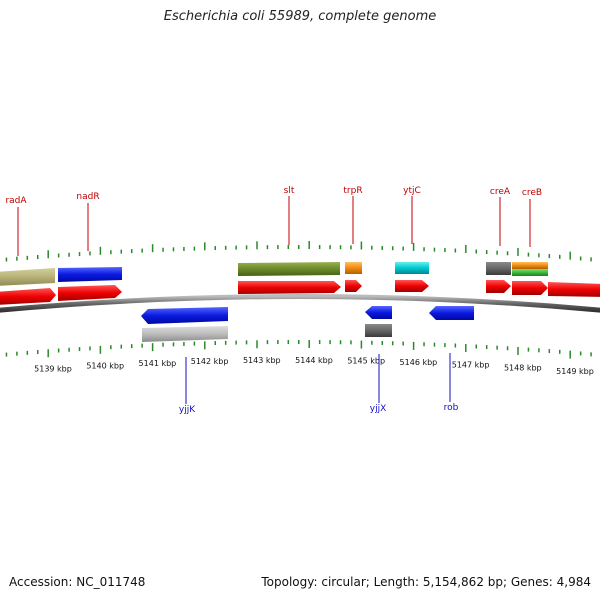  What do you see at coordinates (298, 251) in the screenshot?
I see `ticks-top` at bounding box center [298, 251].